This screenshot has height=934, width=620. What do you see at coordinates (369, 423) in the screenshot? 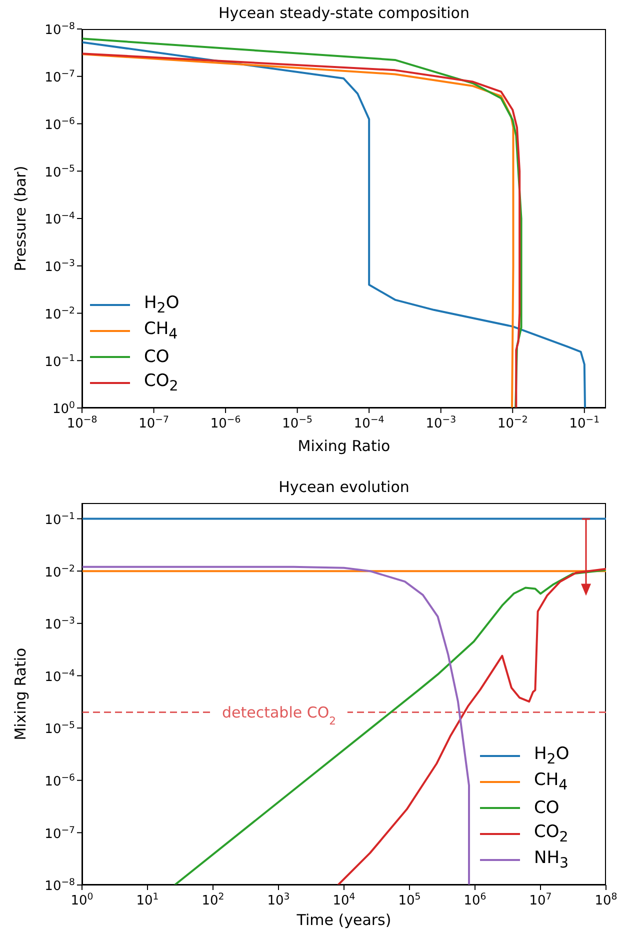
I see `x-tick-label: 10$^{−4}$` at bounding box center [369, 423].